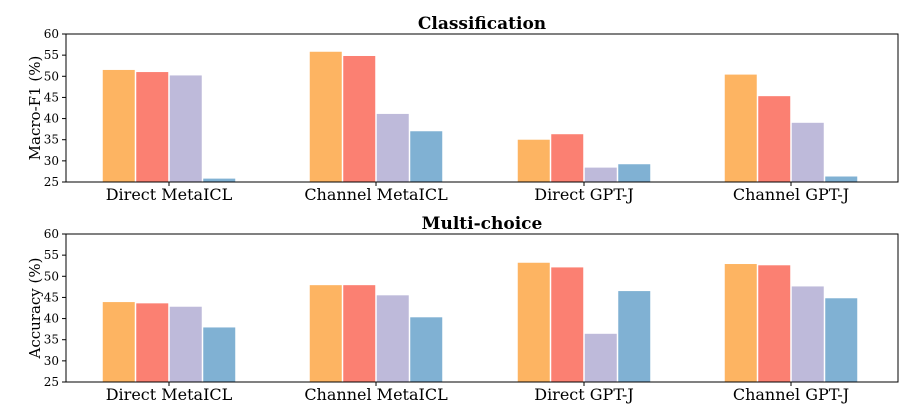 The width and height of the screenshot is (915, 418). Describe the element at coordinates (35, 108) in the screenshot. I see `y-axis-label: Macro-F1 (%)` at that location.